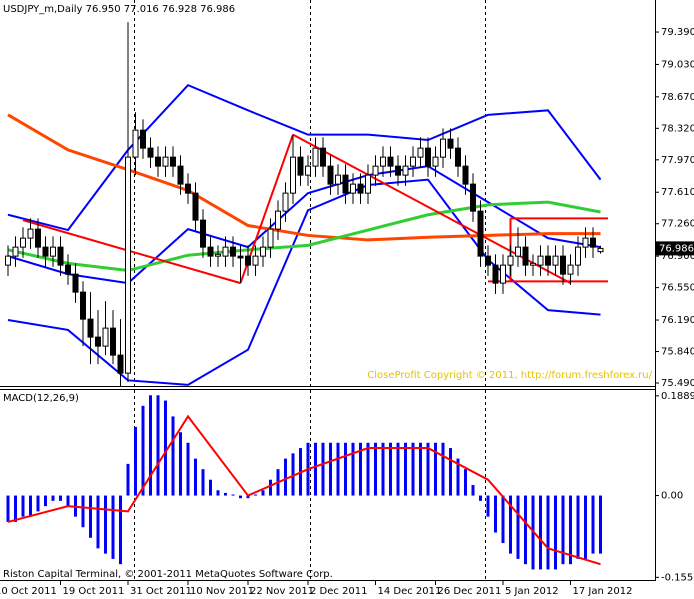 This screenshot has width=694, height=599. Describe the element at coordinates (131, 252) in the screenshot. I see `trend-line` at that location.